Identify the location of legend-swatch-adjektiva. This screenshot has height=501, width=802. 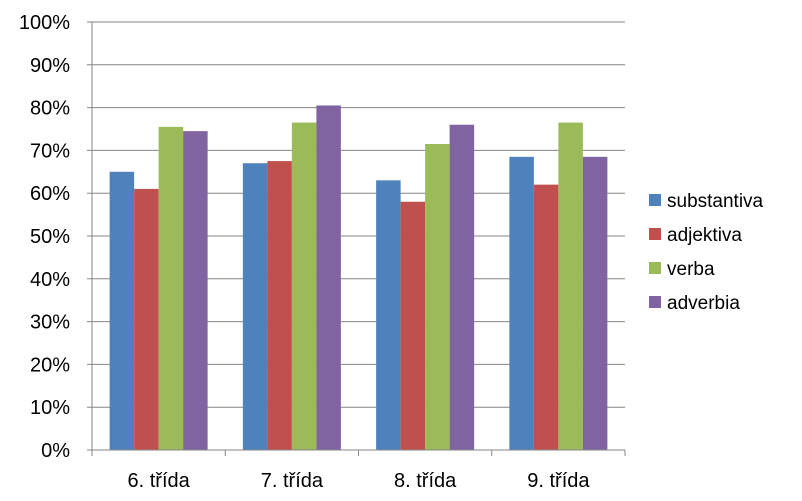
(655, 234).